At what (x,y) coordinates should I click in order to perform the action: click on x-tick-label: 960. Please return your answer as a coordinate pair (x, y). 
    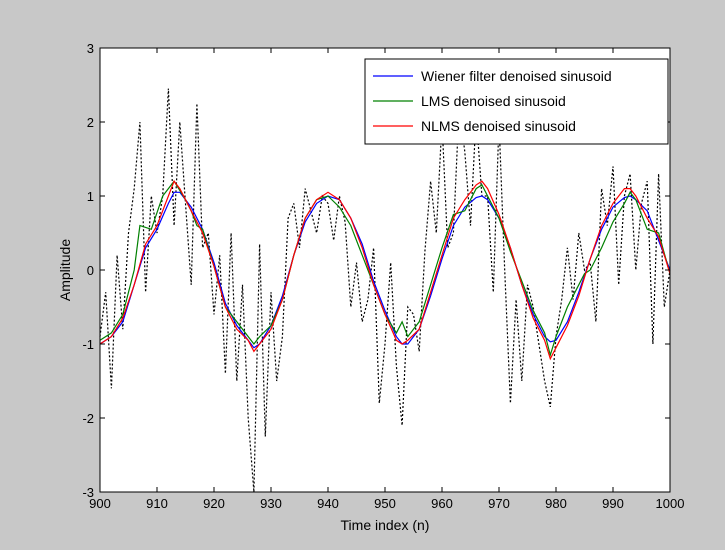
    Looking at the image, I should click on (442, 503).